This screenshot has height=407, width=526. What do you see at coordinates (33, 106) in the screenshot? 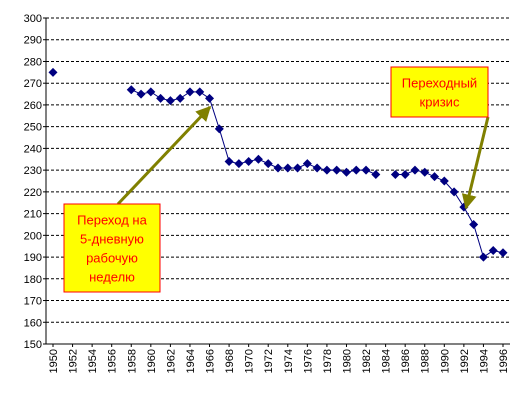
I see `y-tick-label: 260` at bounding box center [33, 106].